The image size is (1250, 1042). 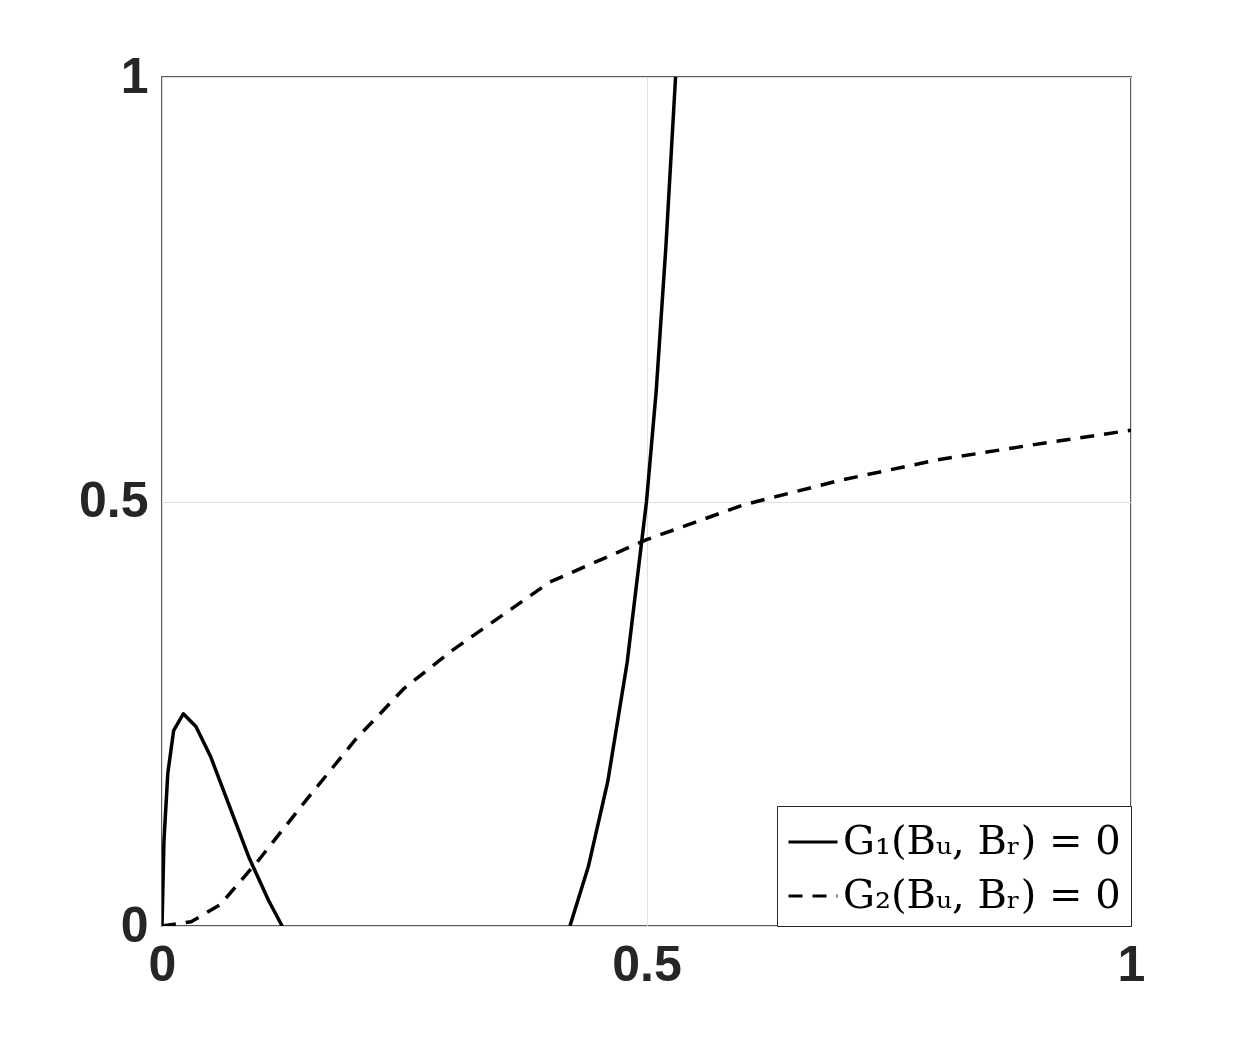 I want to click on x-tick-label: 0.5, so click(x=647, y=963).